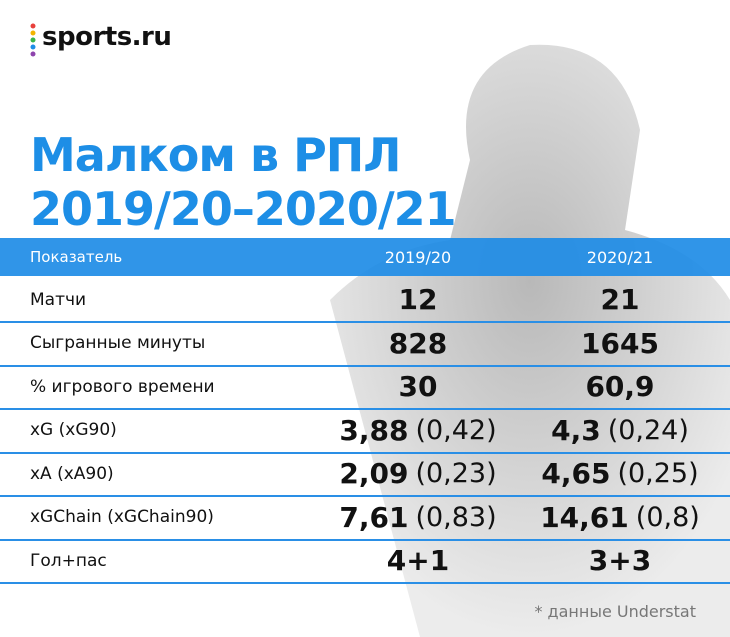  What do you see at coordinates (122, 386) in the screenshot?
I see `row-label: % игрового времени` at bounding box center [122, 386].